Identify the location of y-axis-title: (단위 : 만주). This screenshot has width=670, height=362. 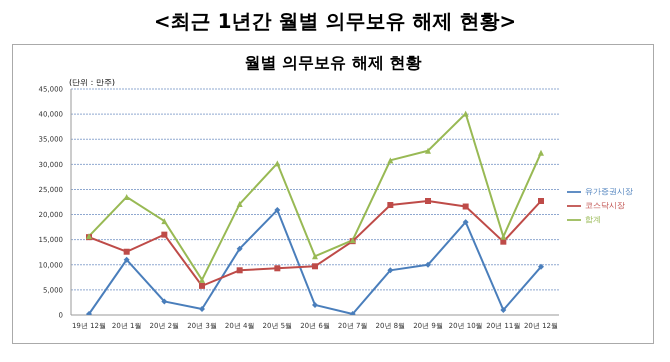
(92, 82).